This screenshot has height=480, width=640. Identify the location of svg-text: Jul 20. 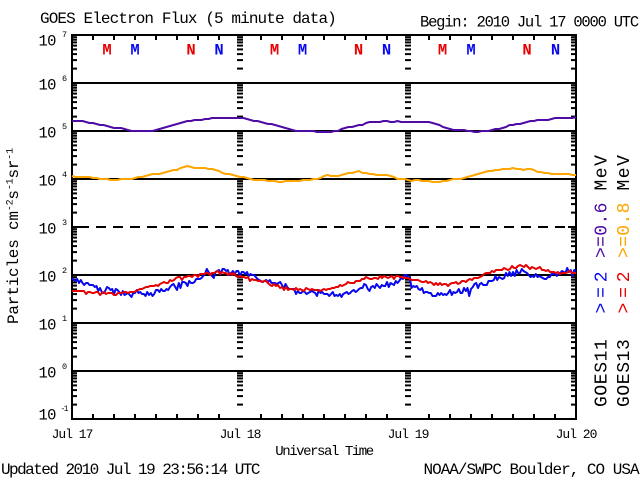
(576, 434).